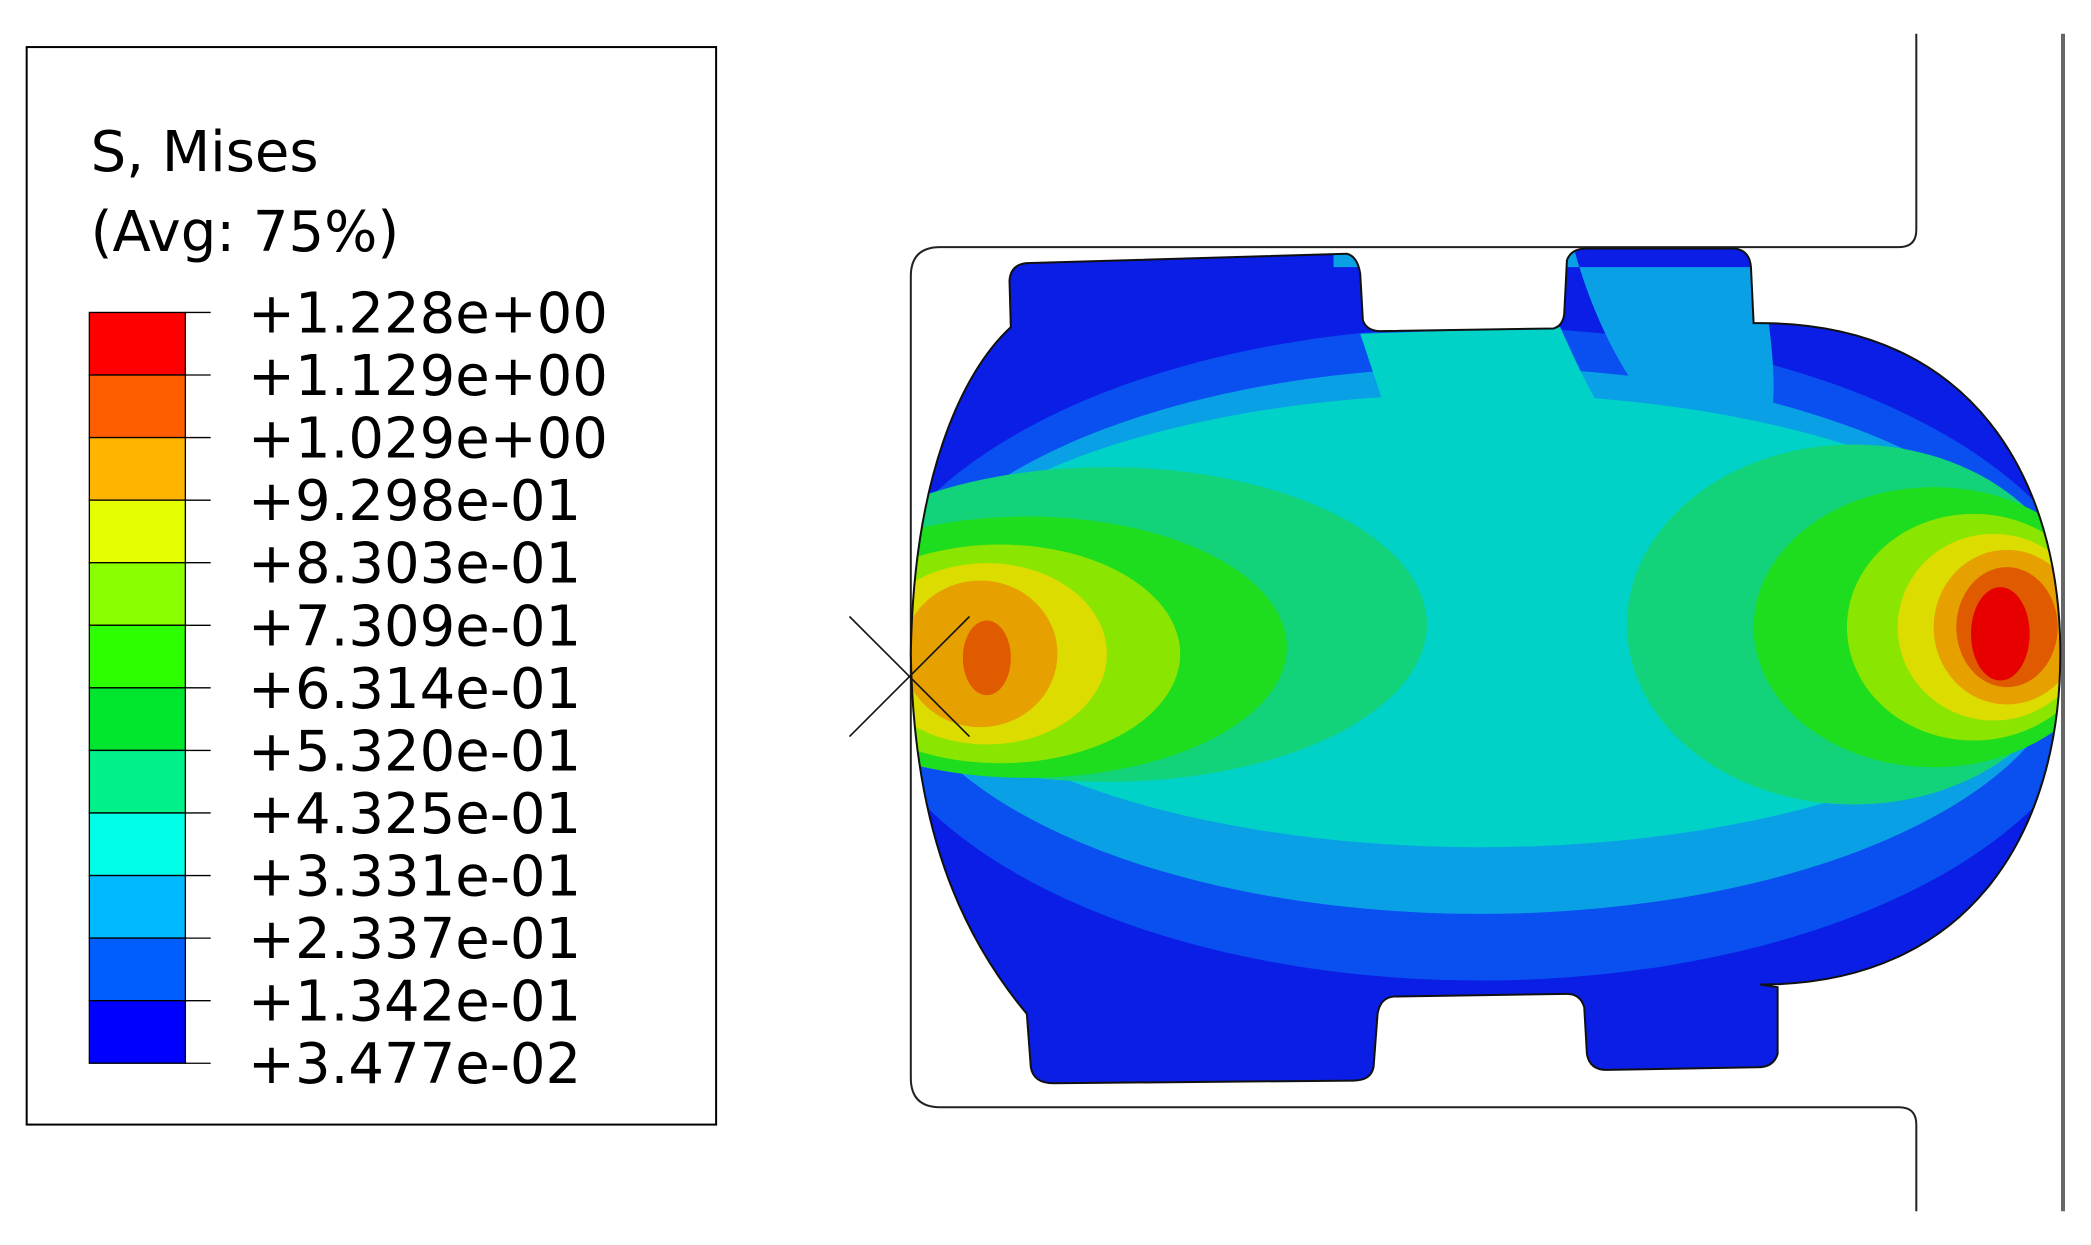  What do you see at coordinates (245, 232) in the screenshot?
I see `legend-subtitle: (Avg: 75%)` at bounding box center [245, 232].